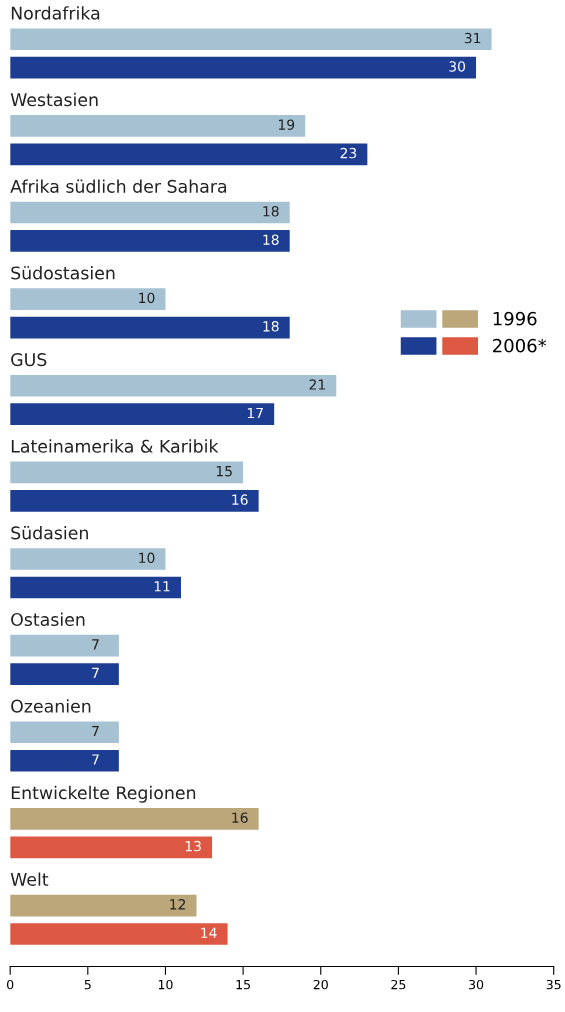 Image resolution: width=565 pixels, height=1012 pixels. I want to click on x-tick-label: 20, so click(320, 984).